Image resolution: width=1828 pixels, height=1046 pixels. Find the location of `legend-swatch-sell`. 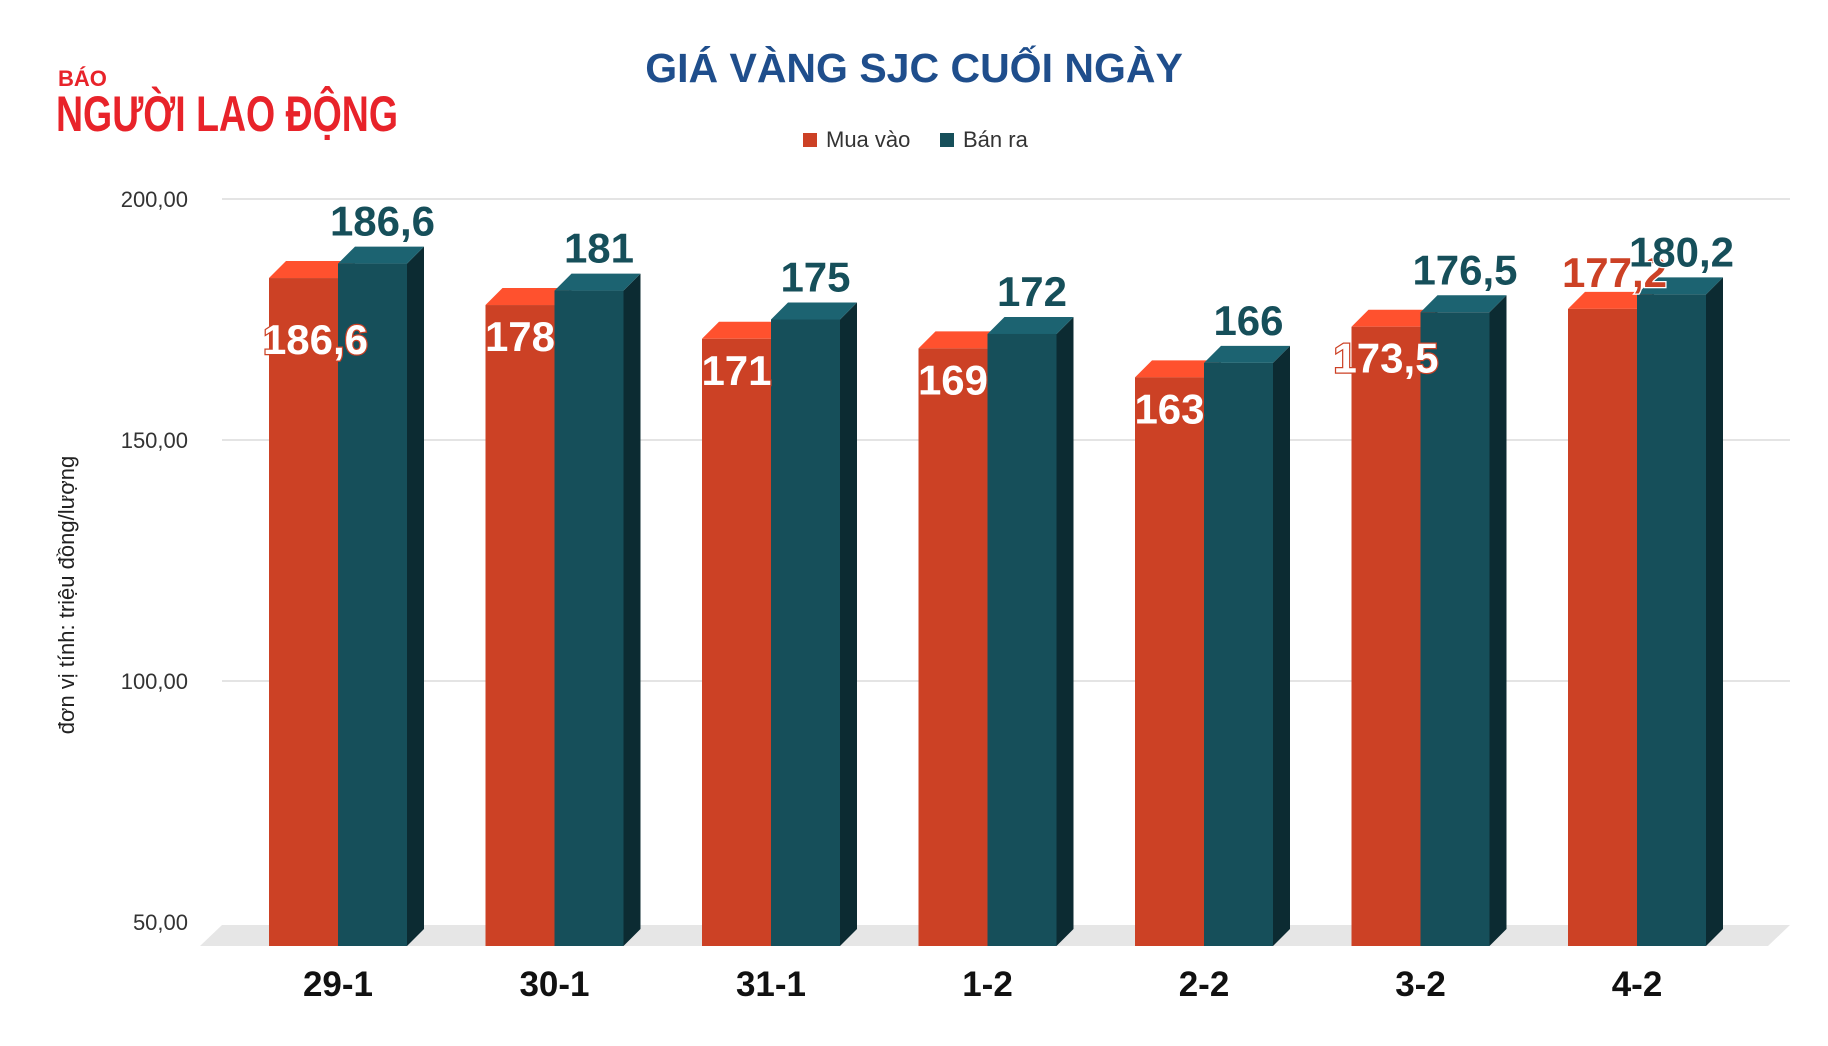

legend-swatch-sell is located at coordinates (947, 140).